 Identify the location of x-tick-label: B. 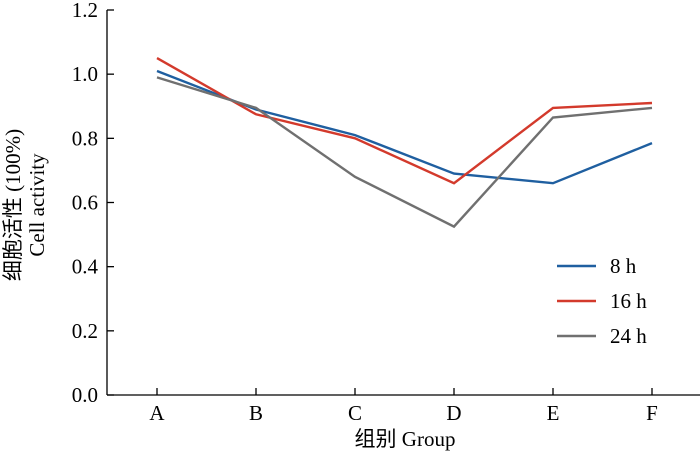
(256, 413).